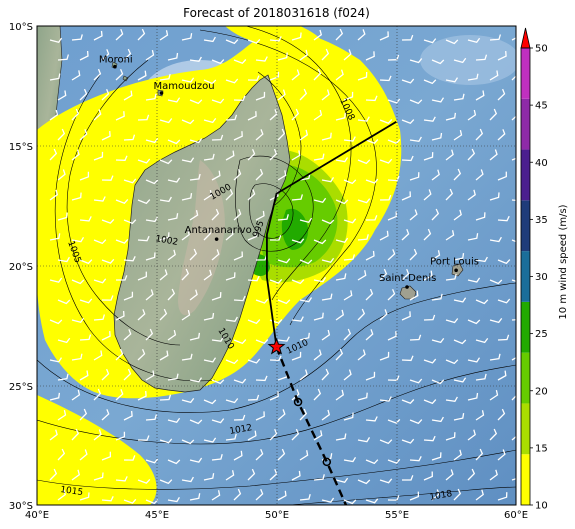 The width and height of the screenshot is (575, 529). What do you see at coordinates (201, 238) in the screenshot?
I see `madagascar-relief` at bounding box center [201, 238].